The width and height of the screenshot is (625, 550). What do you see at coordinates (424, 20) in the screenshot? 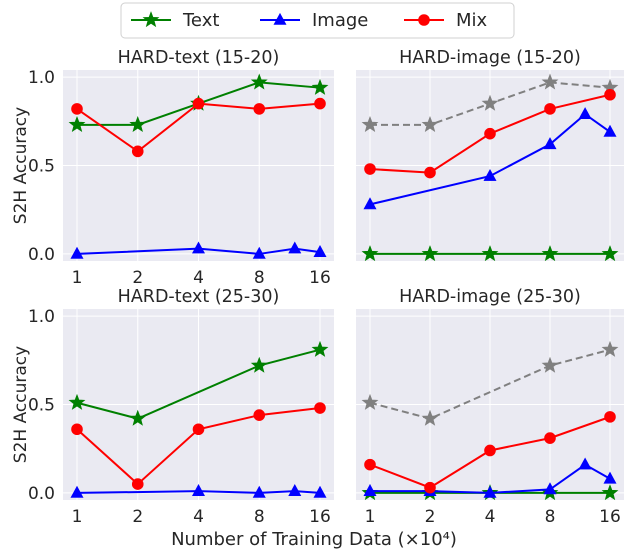
I see `legend-marker-mix` at bounding box center [424, 20].